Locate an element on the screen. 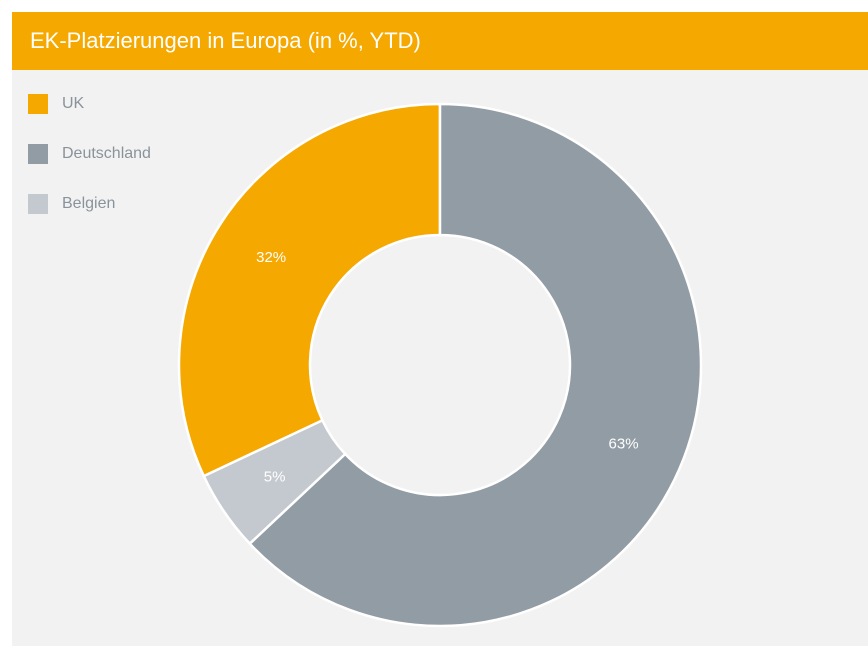 This screenshot has width=868, height=656. legend-label: UK is located at coordinates (73, 103).